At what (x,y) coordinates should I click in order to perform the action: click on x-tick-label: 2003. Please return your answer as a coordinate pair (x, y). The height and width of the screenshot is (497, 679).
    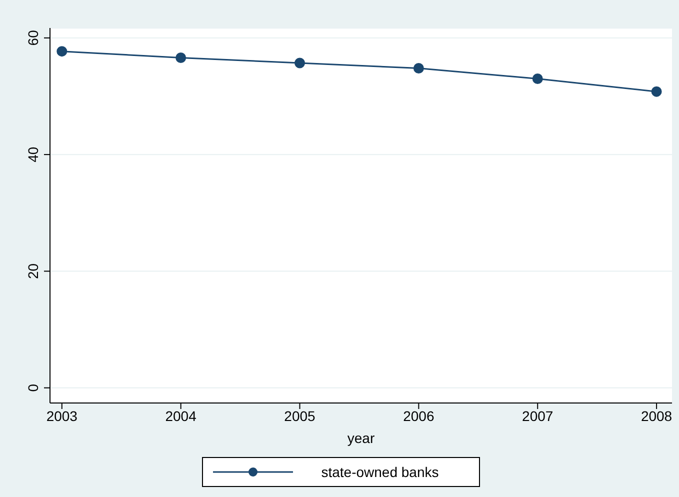
    Looking at the image, I should click on (62, 416).